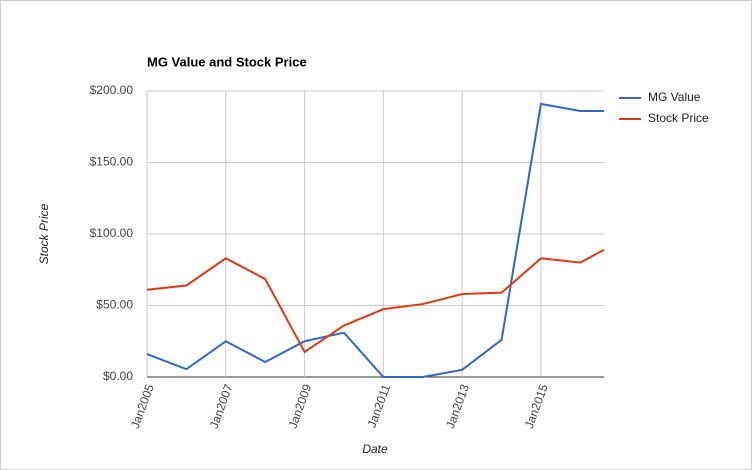 The image size is (752, 470). What do you see at coordinates (674, 97) in the screenshot?
I see `legend-label: MG Value` at bounding box center [674, 97].